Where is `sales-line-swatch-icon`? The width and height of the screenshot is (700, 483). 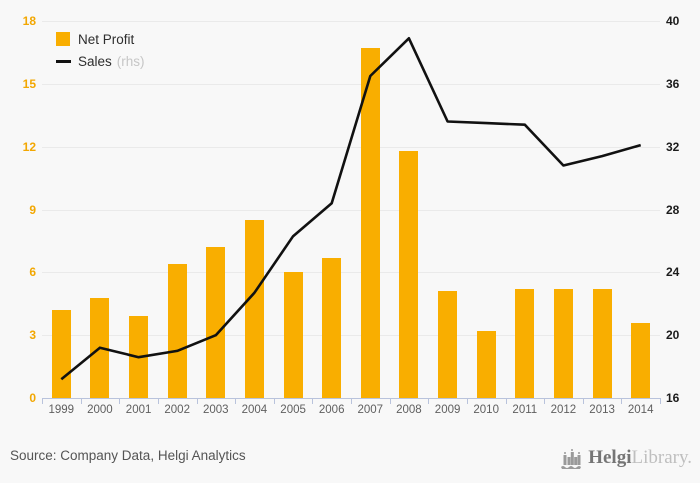
sales-line-swatch-icon is located at coordinates (63, 61).